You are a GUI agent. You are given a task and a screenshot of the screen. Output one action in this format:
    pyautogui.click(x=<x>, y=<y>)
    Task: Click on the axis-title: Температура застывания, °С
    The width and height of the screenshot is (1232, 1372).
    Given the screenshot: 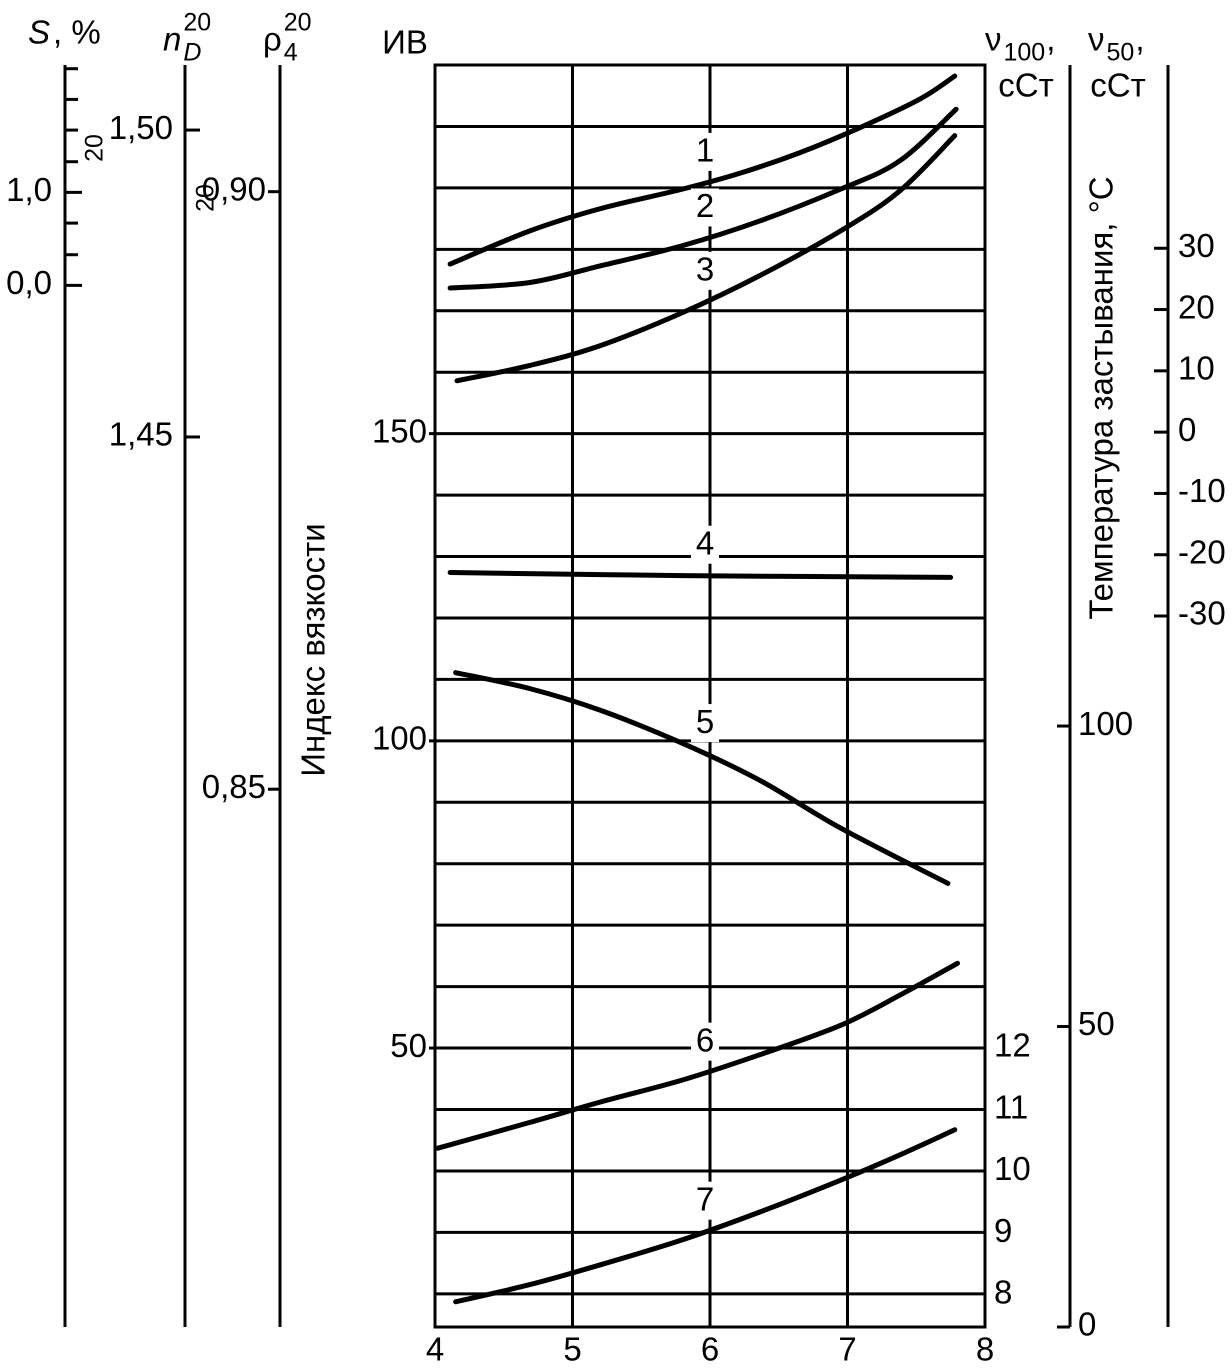 What is the action you would take?
    pyautogui.click(x=1101, y=397)
    